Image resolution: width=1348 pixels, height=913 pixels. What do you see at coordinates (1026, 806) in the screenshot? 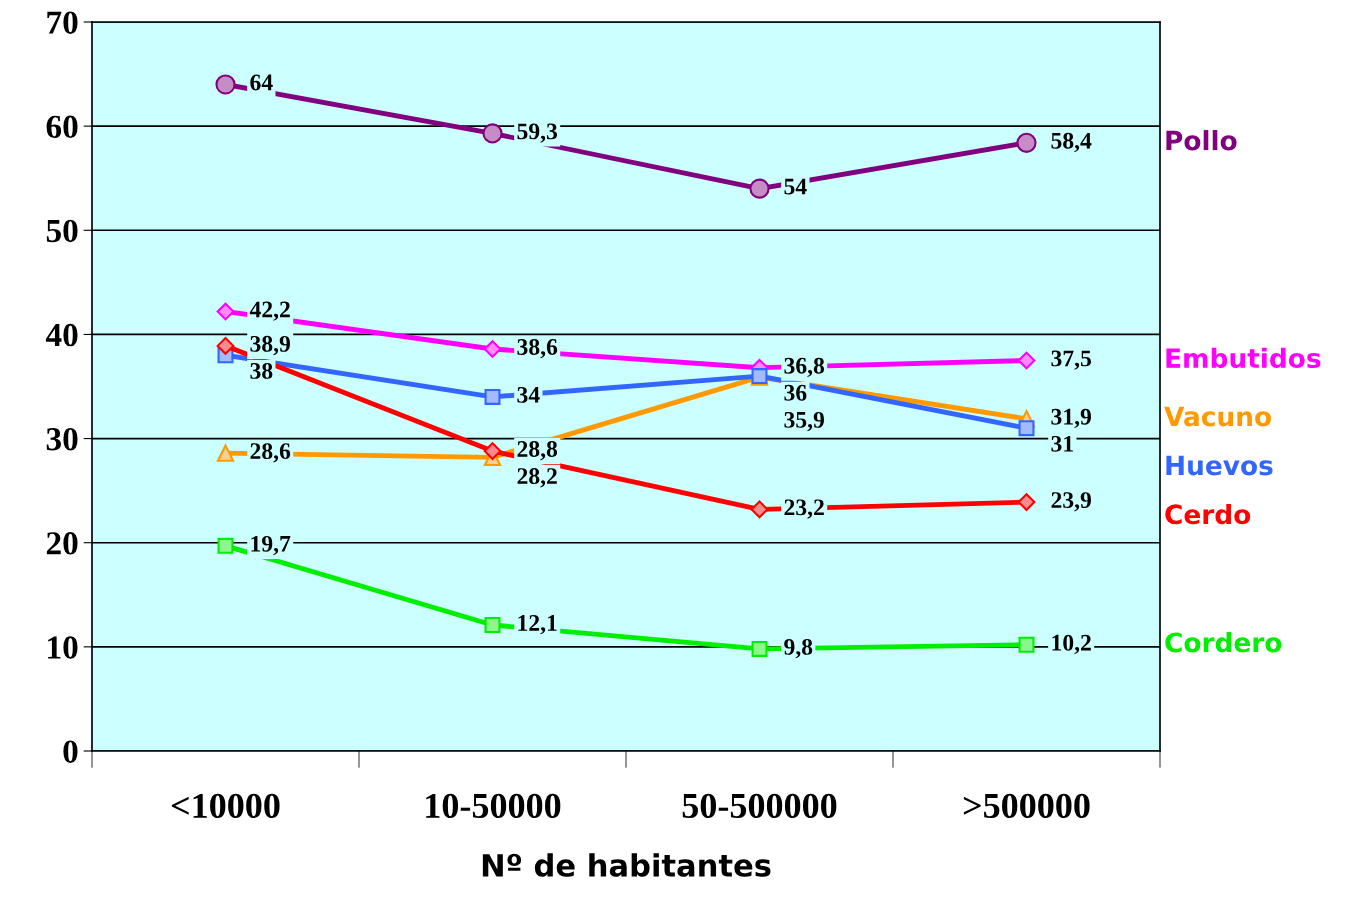
I see `x-tick-label: >500000` at bounding box center [1026, 806].